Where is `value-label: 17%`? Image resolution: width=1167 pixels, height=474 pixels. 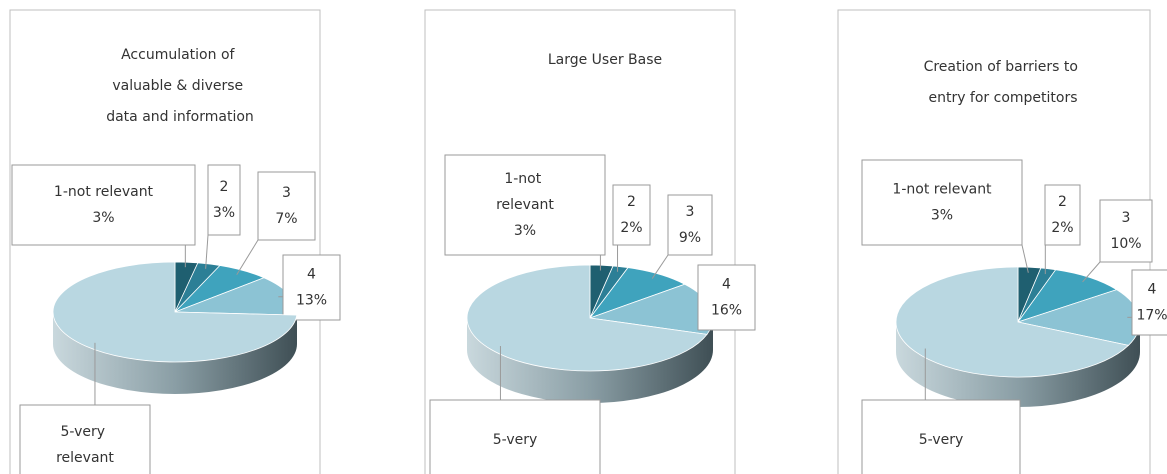 value-label: 17% is located at coordinates (1151, 316).